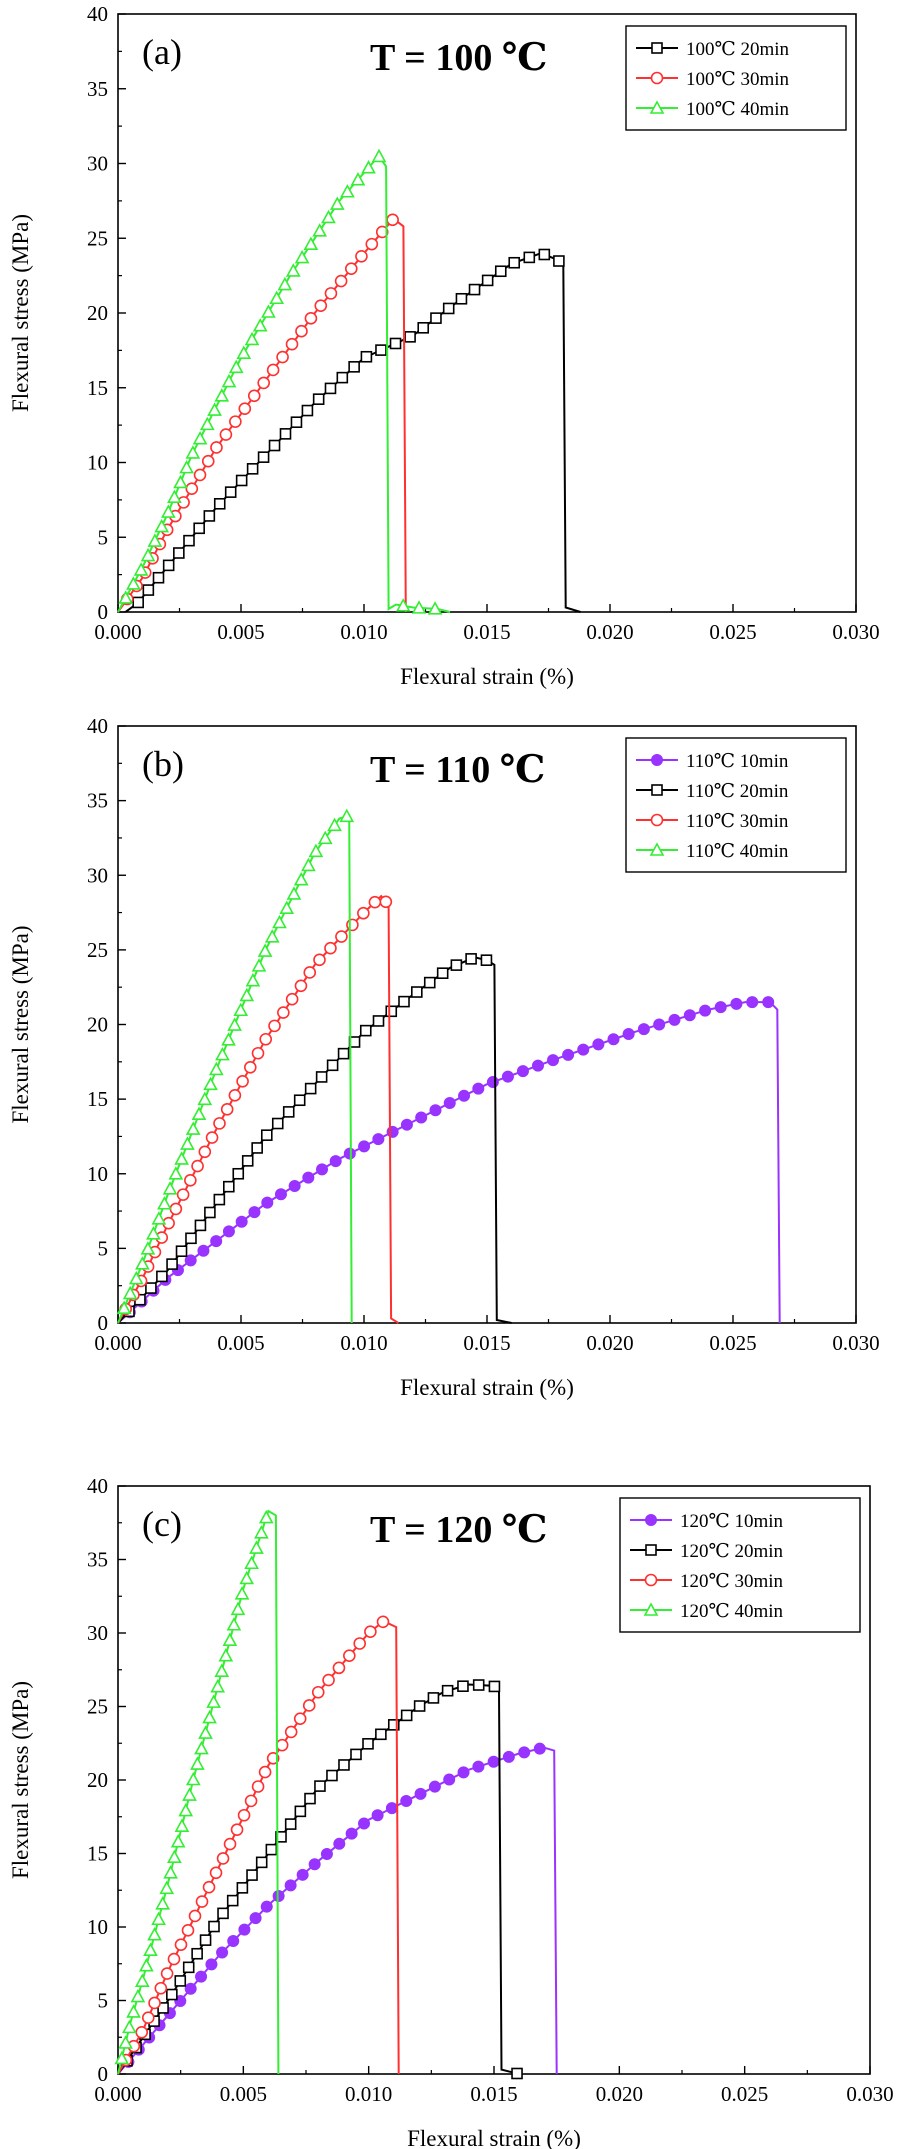 This screenshot has height=2149, width=907. Describe the element at coordinates (487, 676) in the screenshot. I see `x-axis-label: Flexural strain (%)` at that location.